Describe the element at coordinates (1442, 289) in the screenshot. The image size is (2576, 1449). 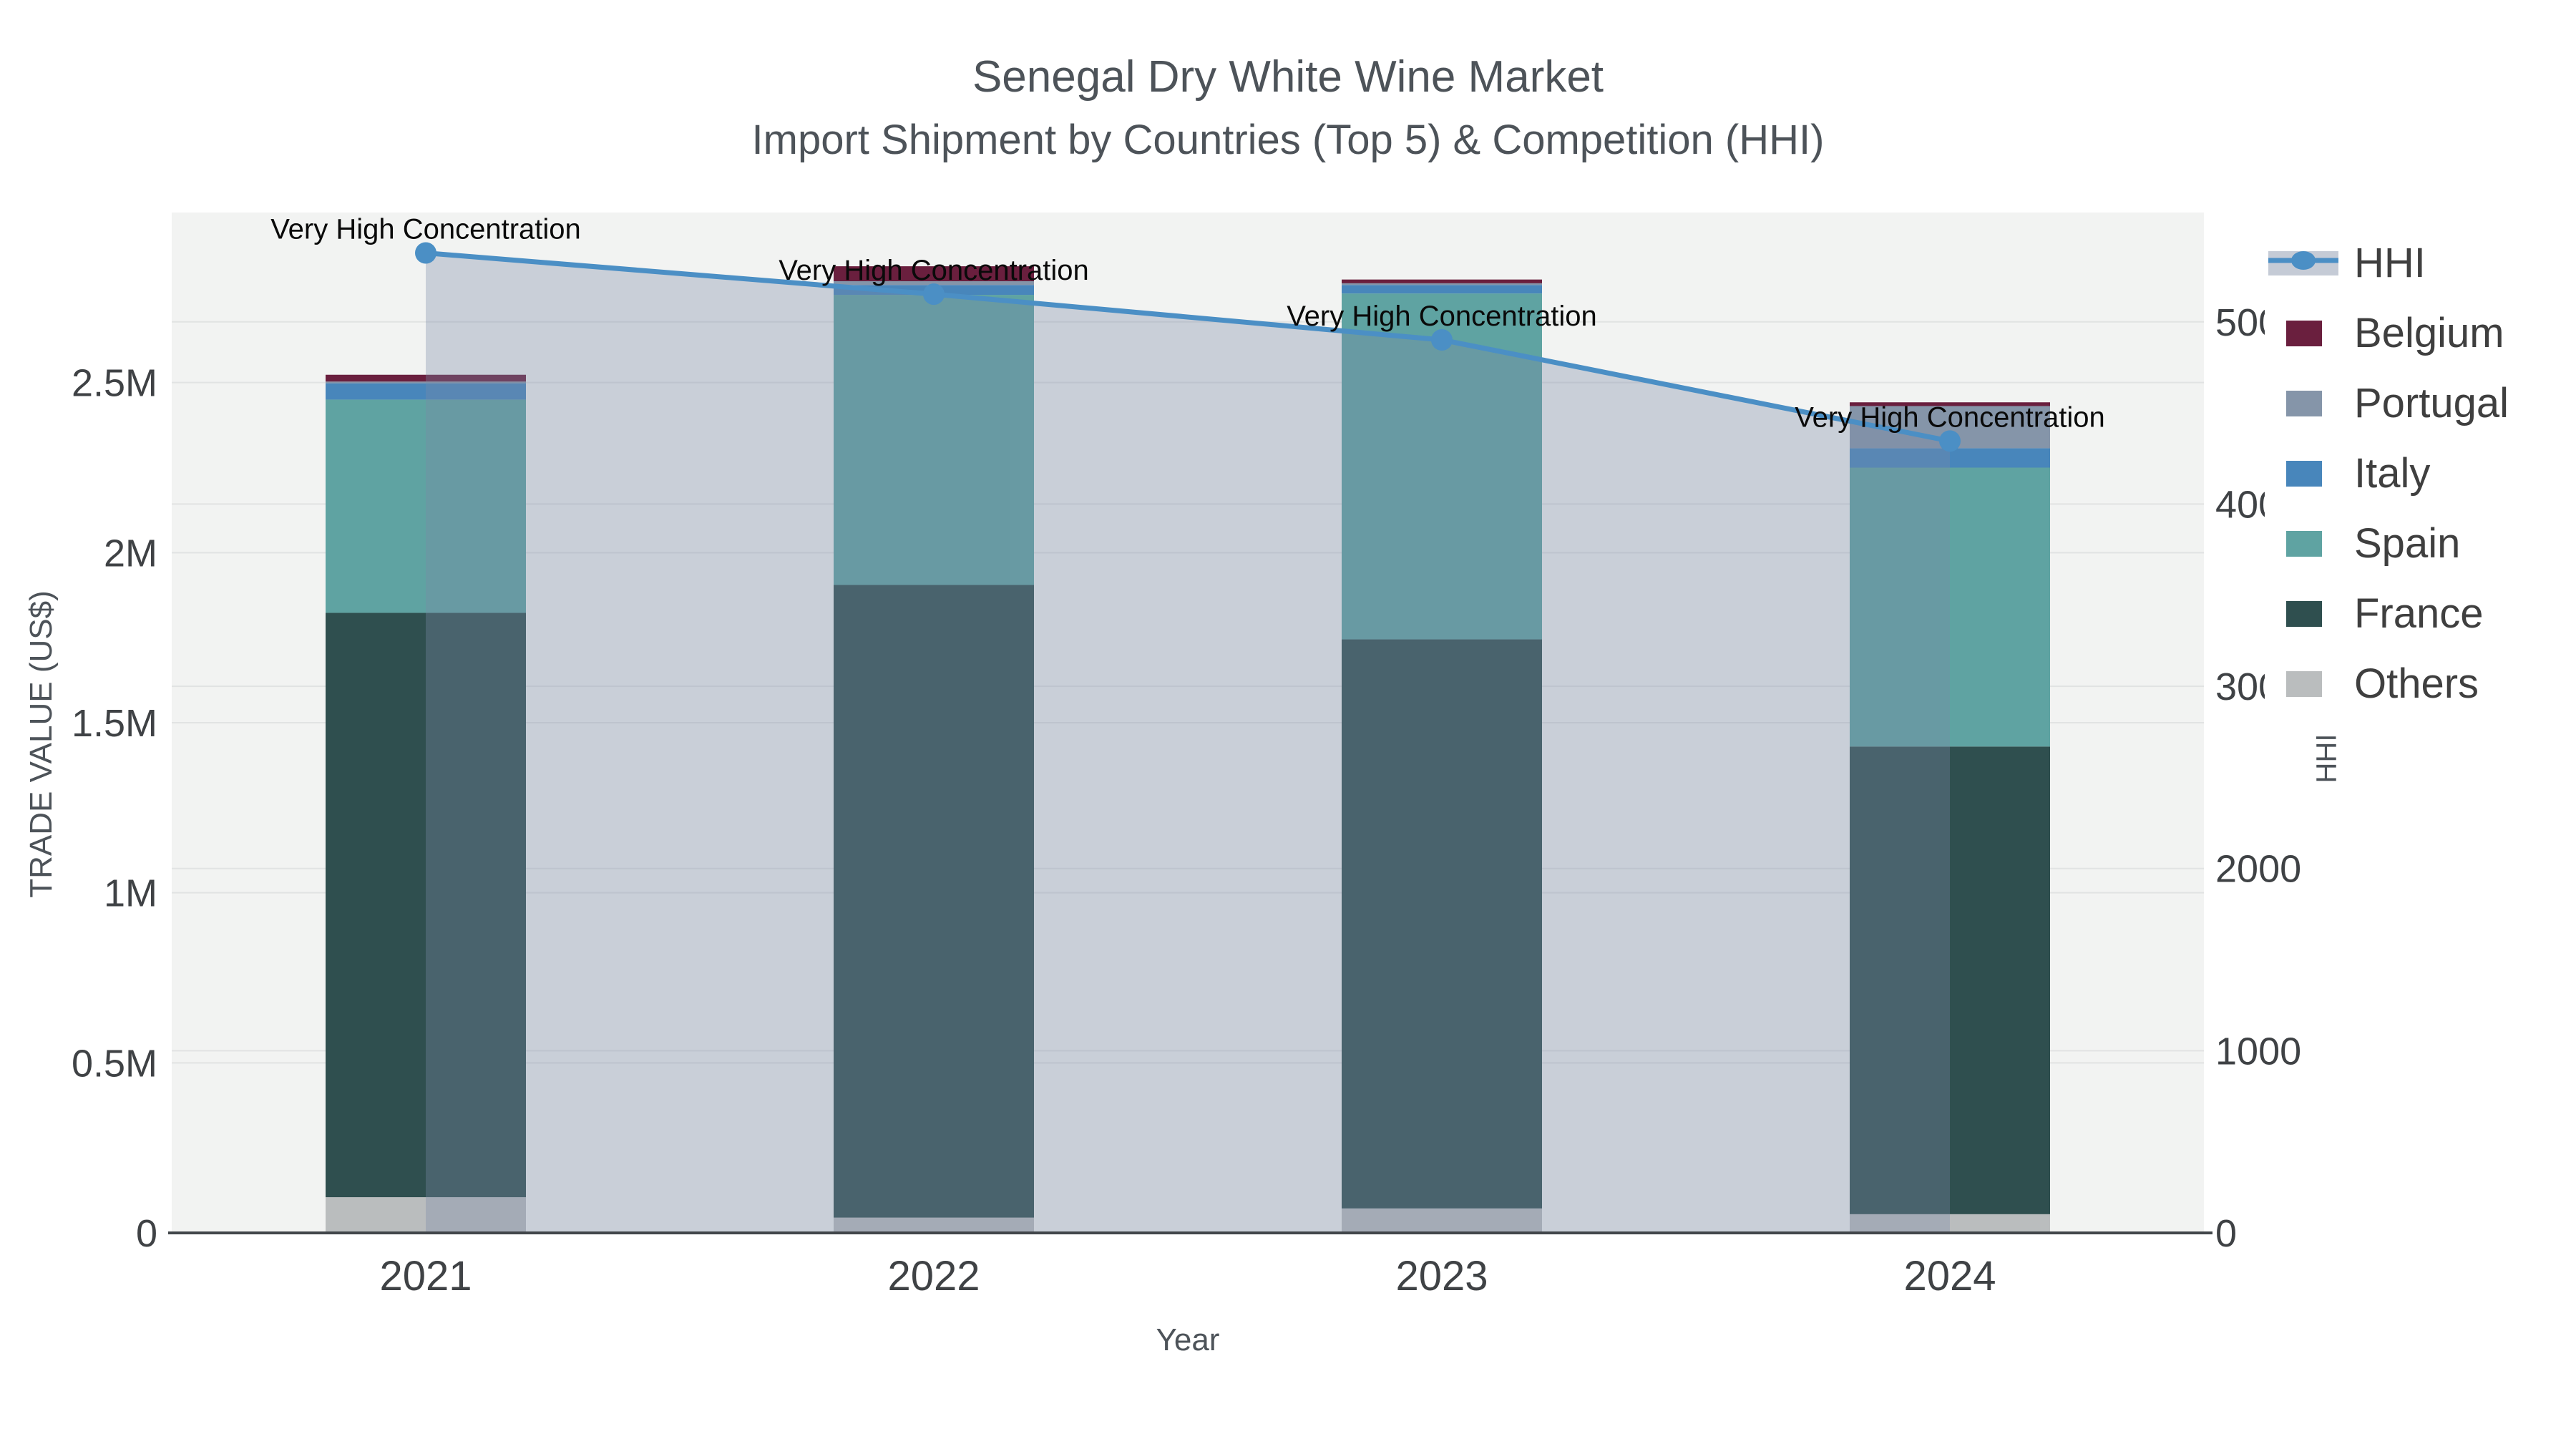
I see `bar-2023-italy` at that location.